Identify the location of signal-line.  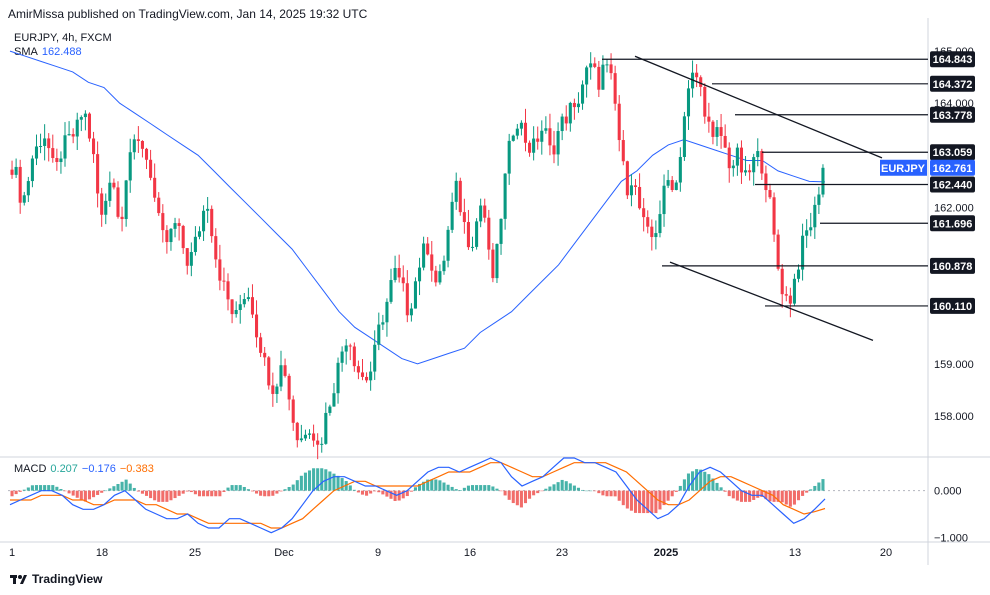
(418, 495).